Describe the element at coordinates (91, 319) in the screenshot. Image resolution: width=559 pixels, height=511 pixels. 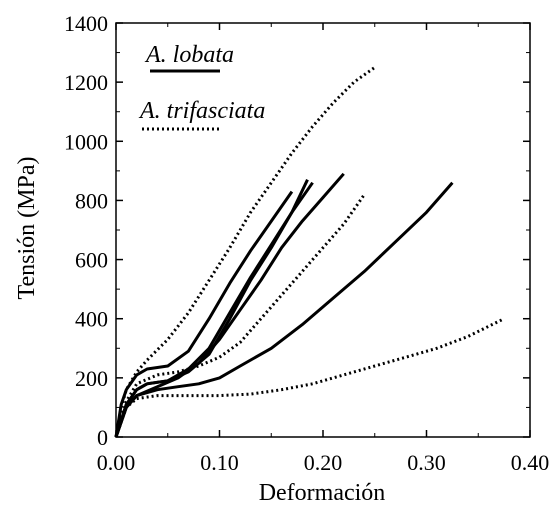
I see `y-tick-label: 400` at that location.